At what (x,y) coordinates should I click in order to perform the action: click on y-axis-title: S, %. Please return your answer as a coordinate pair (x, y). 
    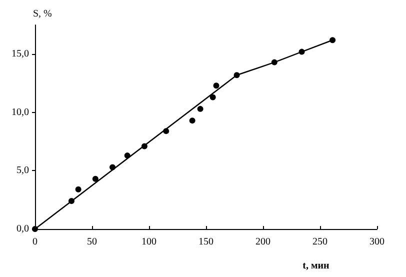
    Looking at the image, I should click on (42, 14).